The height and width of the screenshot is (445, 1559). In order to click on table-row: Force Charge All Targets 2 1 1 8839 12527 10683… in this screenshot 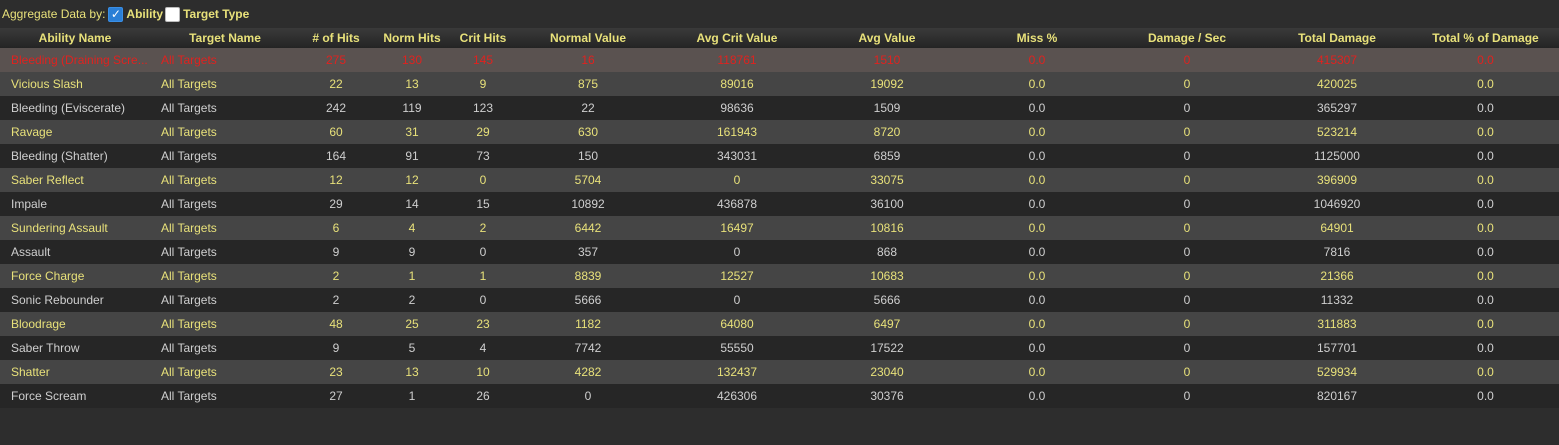, I will do `click(779, 276)`.